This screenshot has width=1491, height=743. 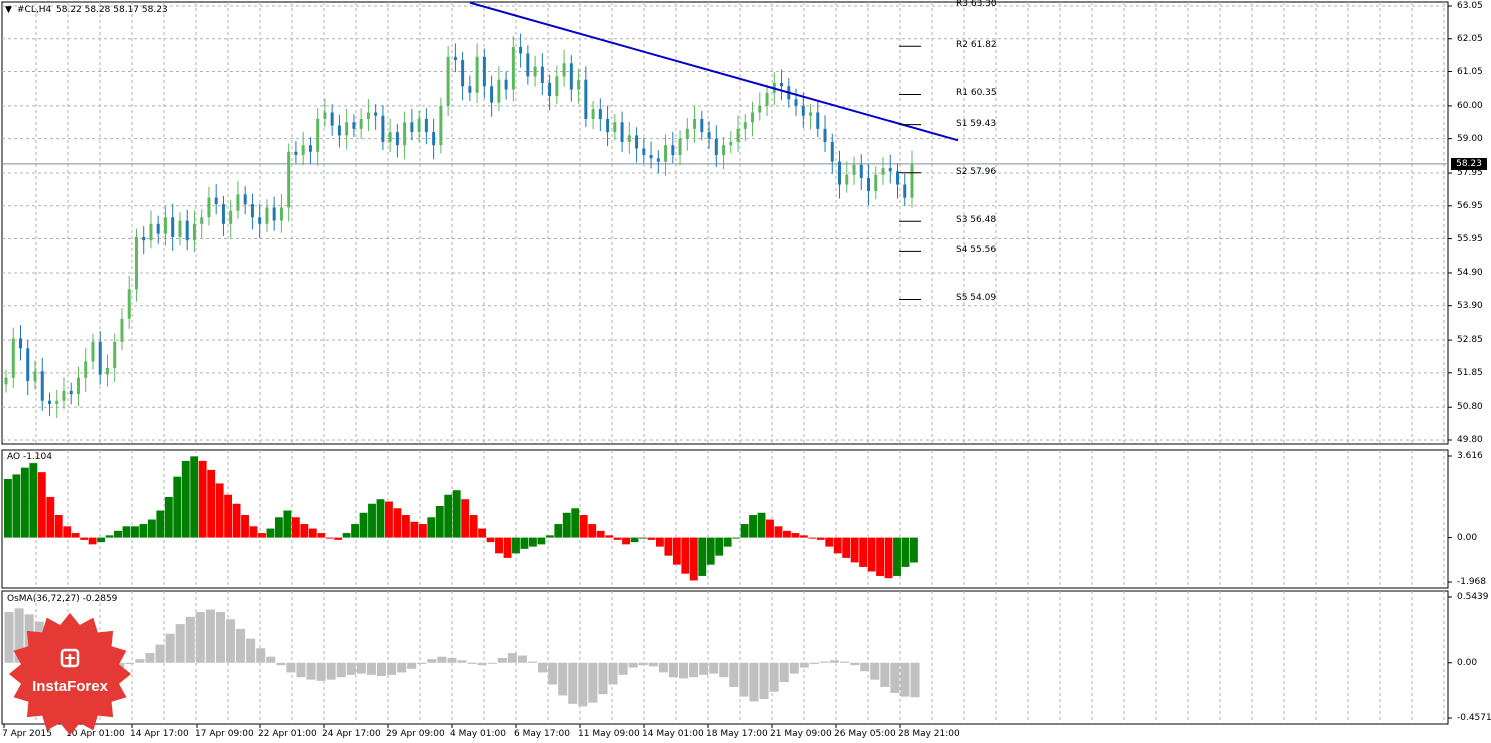 I want to click on symbol-dropdown-icon: ▼, so click(x=8, y=10).